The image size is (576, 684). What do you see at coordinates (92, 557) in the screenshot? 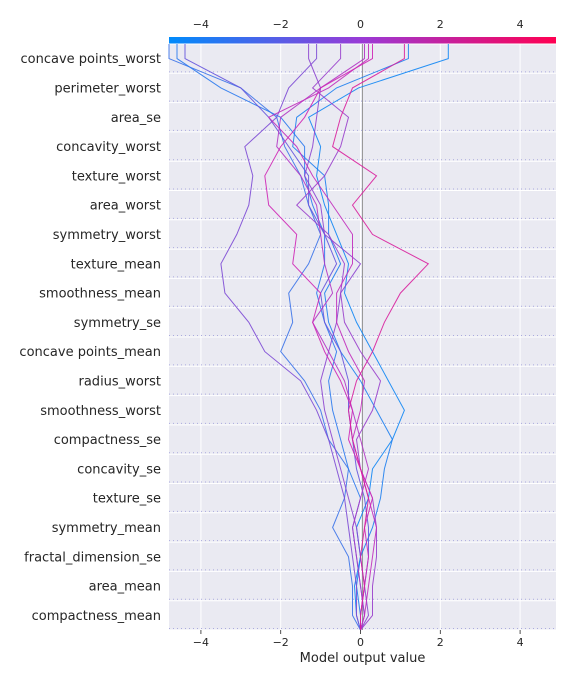
I see `feature-label: fractal_dimension_se` at bounding box center [92, 557].